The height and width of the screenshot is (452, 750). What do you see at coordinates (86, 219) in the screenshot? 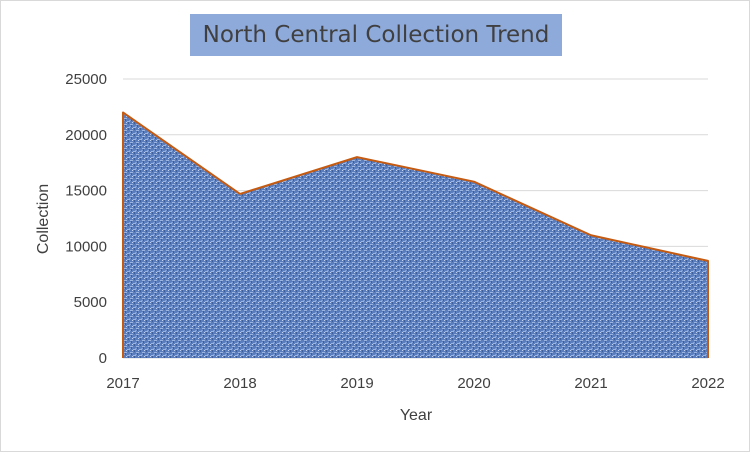
I see `y-axis-ticks: 0 5000 10000 15000 20000 25000` at bounding box center [86, 219].